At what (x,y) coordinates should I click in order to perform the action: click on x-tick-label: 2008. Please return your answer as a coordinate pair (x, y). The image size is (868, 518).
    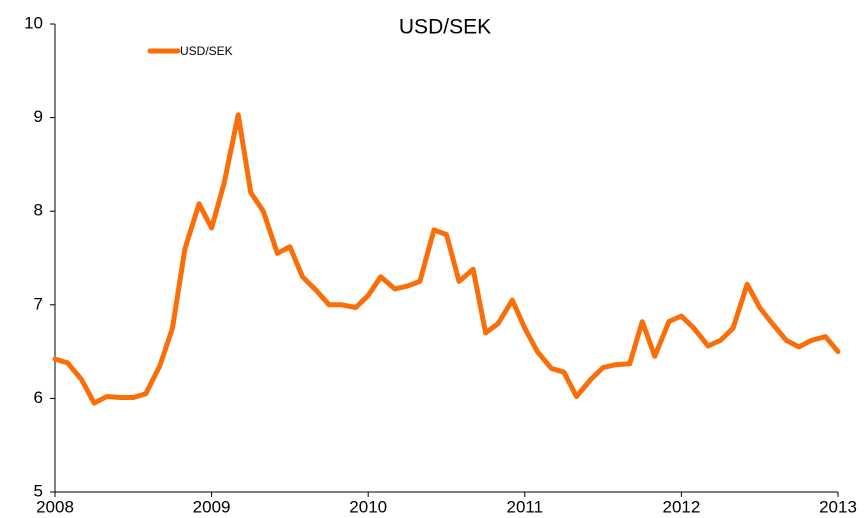
    Looking at the image, I should click on (55, 506).